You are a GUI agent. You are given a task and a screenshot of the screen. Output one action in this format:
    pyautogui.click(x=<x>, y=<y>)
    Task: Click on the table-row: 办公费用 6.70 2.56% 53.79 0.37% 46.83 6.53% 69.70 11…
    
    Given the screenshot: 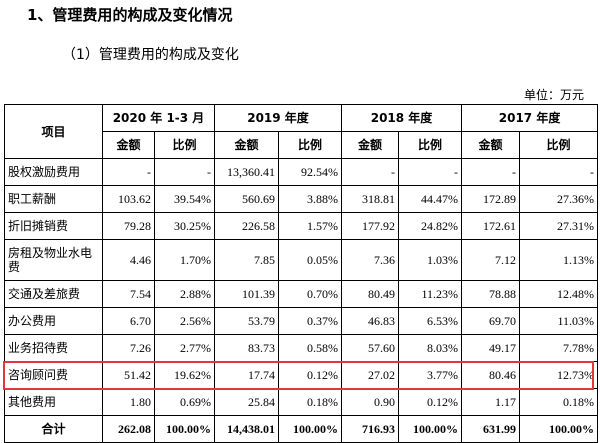 What is the action you would take?
    pyautogui.click(x=301, y=321)
    